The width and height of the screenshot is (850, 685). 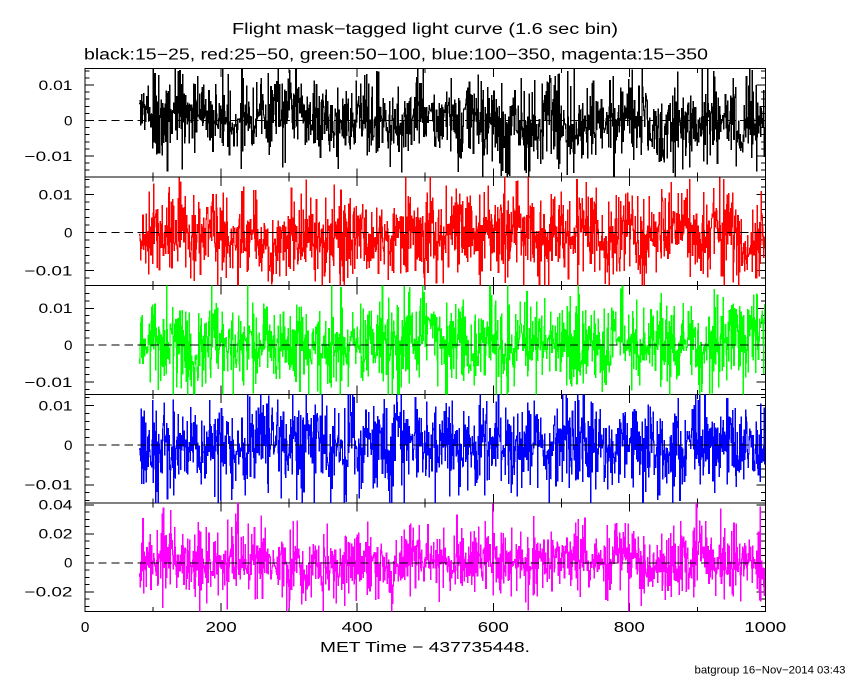 I want to click on svg-text: 400, so click(x=357, y=627).